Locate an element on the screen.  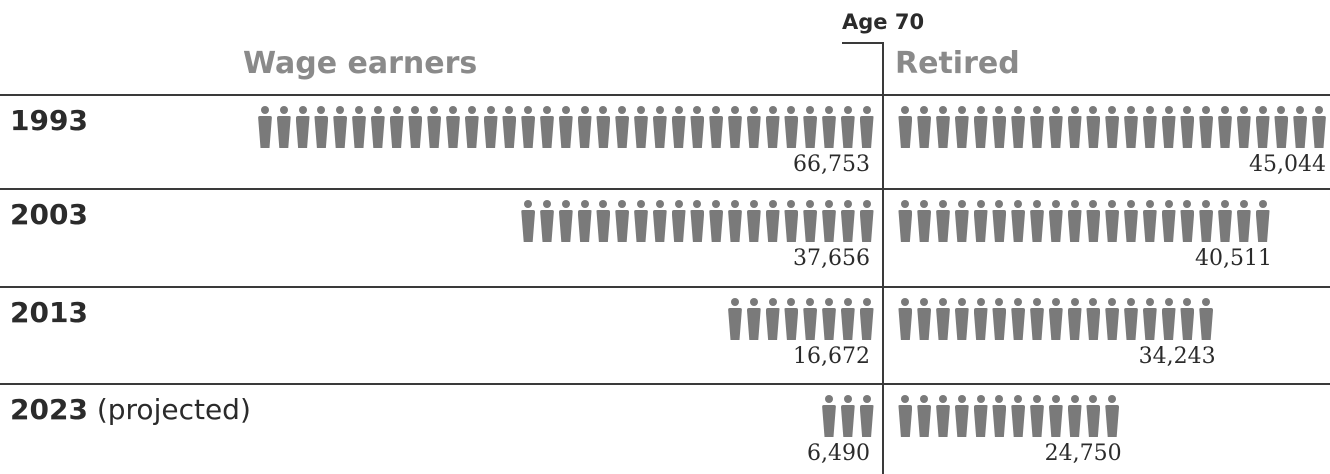
row-label-2013: 2013 is located at coordinates (49, 312).